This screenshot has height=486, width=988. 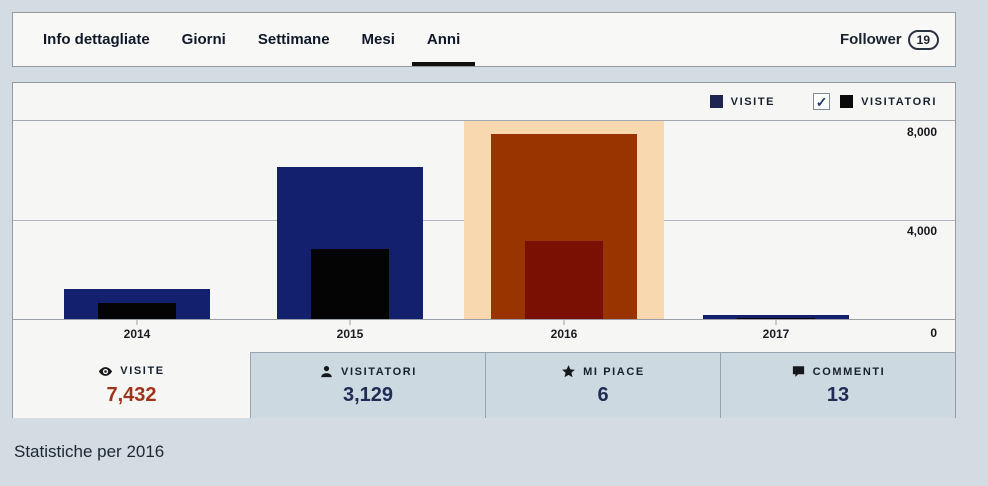 I want to click on statbox-visitatori: VISITATORI 3,129, so click(x=367, y=385).